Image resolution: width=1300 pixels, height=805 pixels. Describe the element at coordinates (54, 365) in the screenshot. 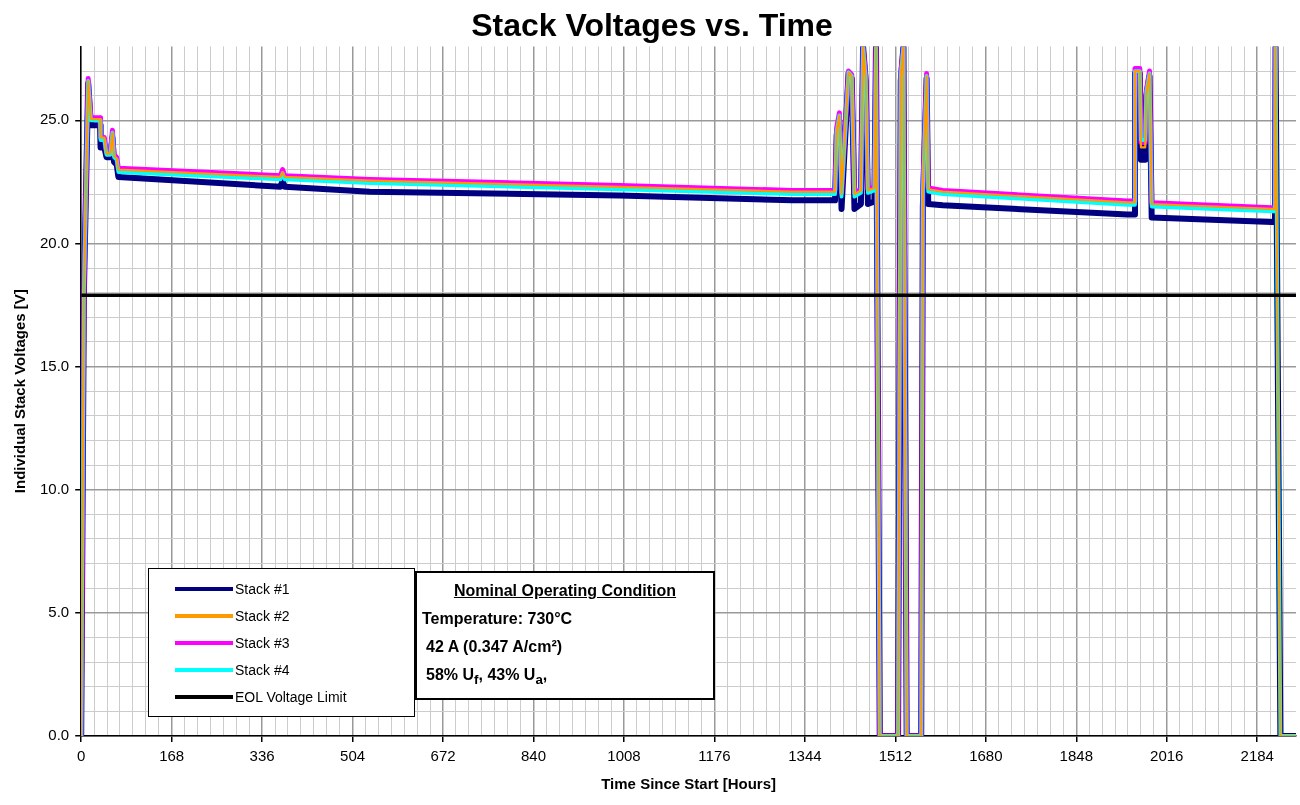

I see `y-tick-label: 15.0` at that location.